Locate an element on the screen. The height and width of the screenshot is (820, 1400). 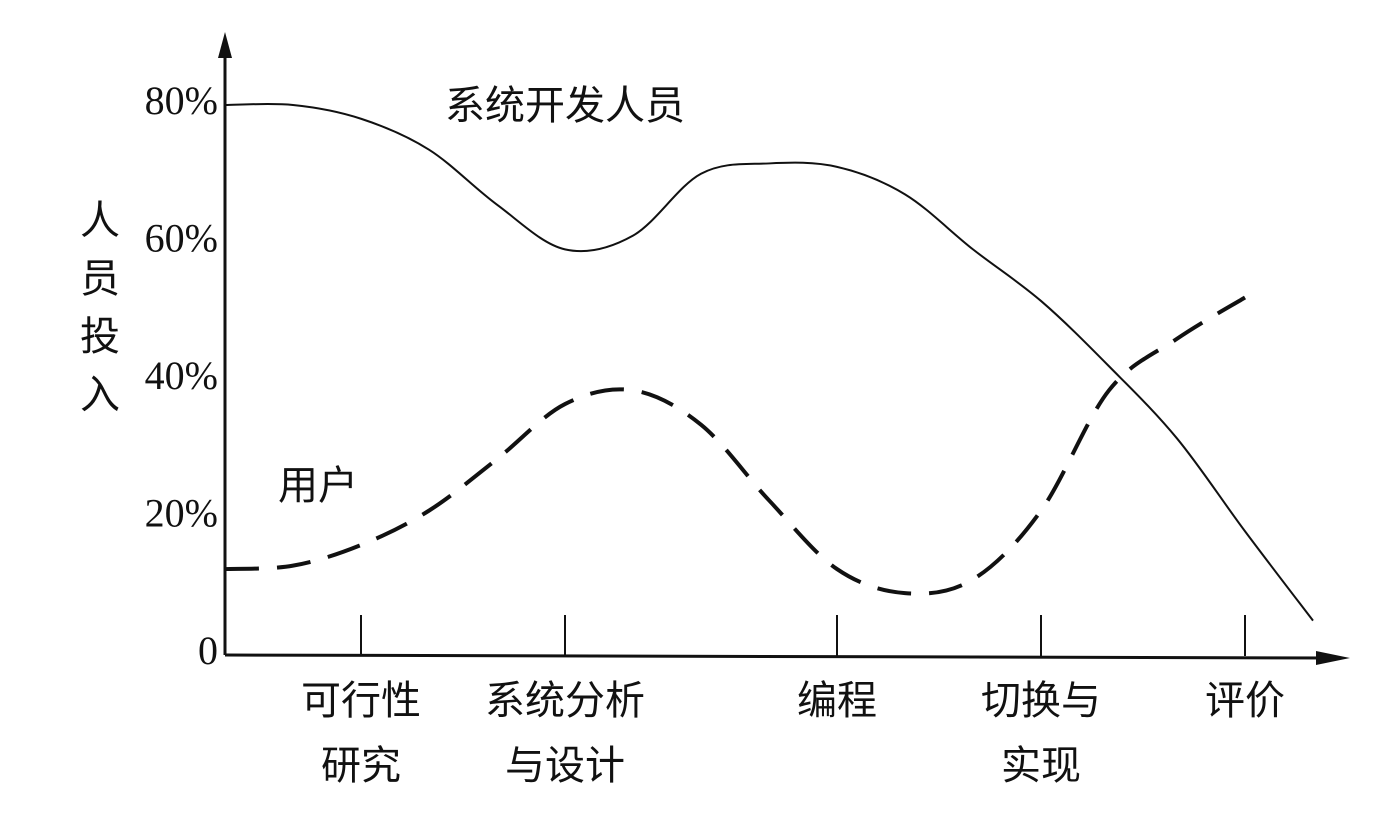
x-axis-arrow is located at coordinates (1333, 658).